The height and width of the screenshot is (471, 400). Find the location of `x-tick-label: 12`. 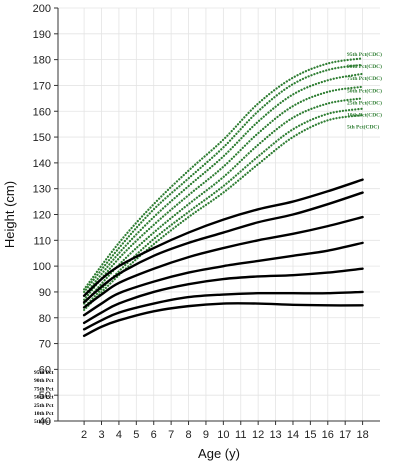

x-tick-label: 12 is located at coordinates (258, 435).